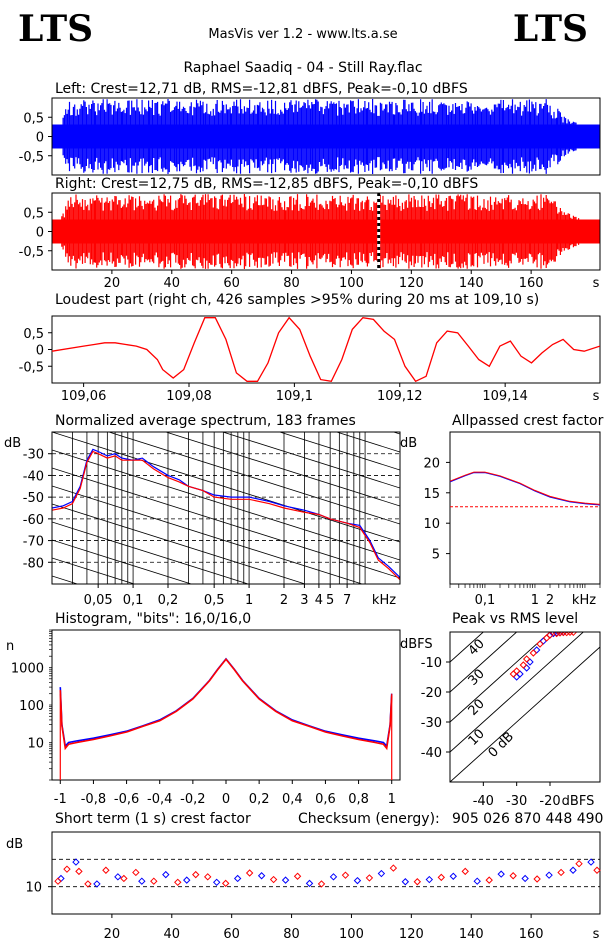 The width and height of the screenshot is (606, 946). Describe the element at coordinates (303, 68) in the screenshot. I see `file-title: Raphael Saadiq - 04 - Still Ray.flac` at that location.